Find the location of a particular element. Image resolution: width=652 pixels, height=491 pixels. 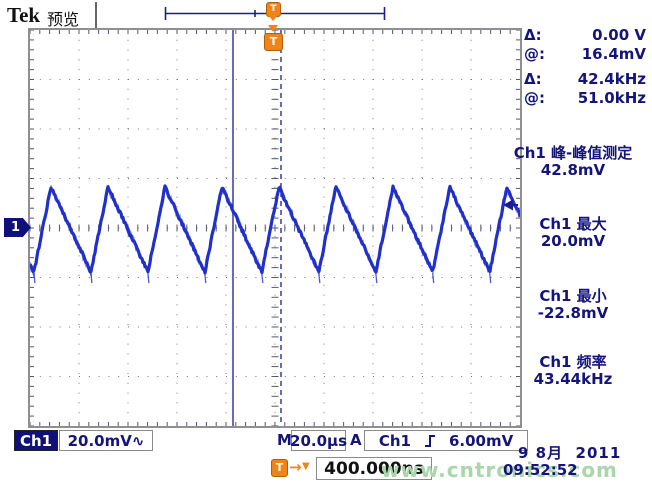

measurement-value: -22.8mV is located at coordinates (573, 313).